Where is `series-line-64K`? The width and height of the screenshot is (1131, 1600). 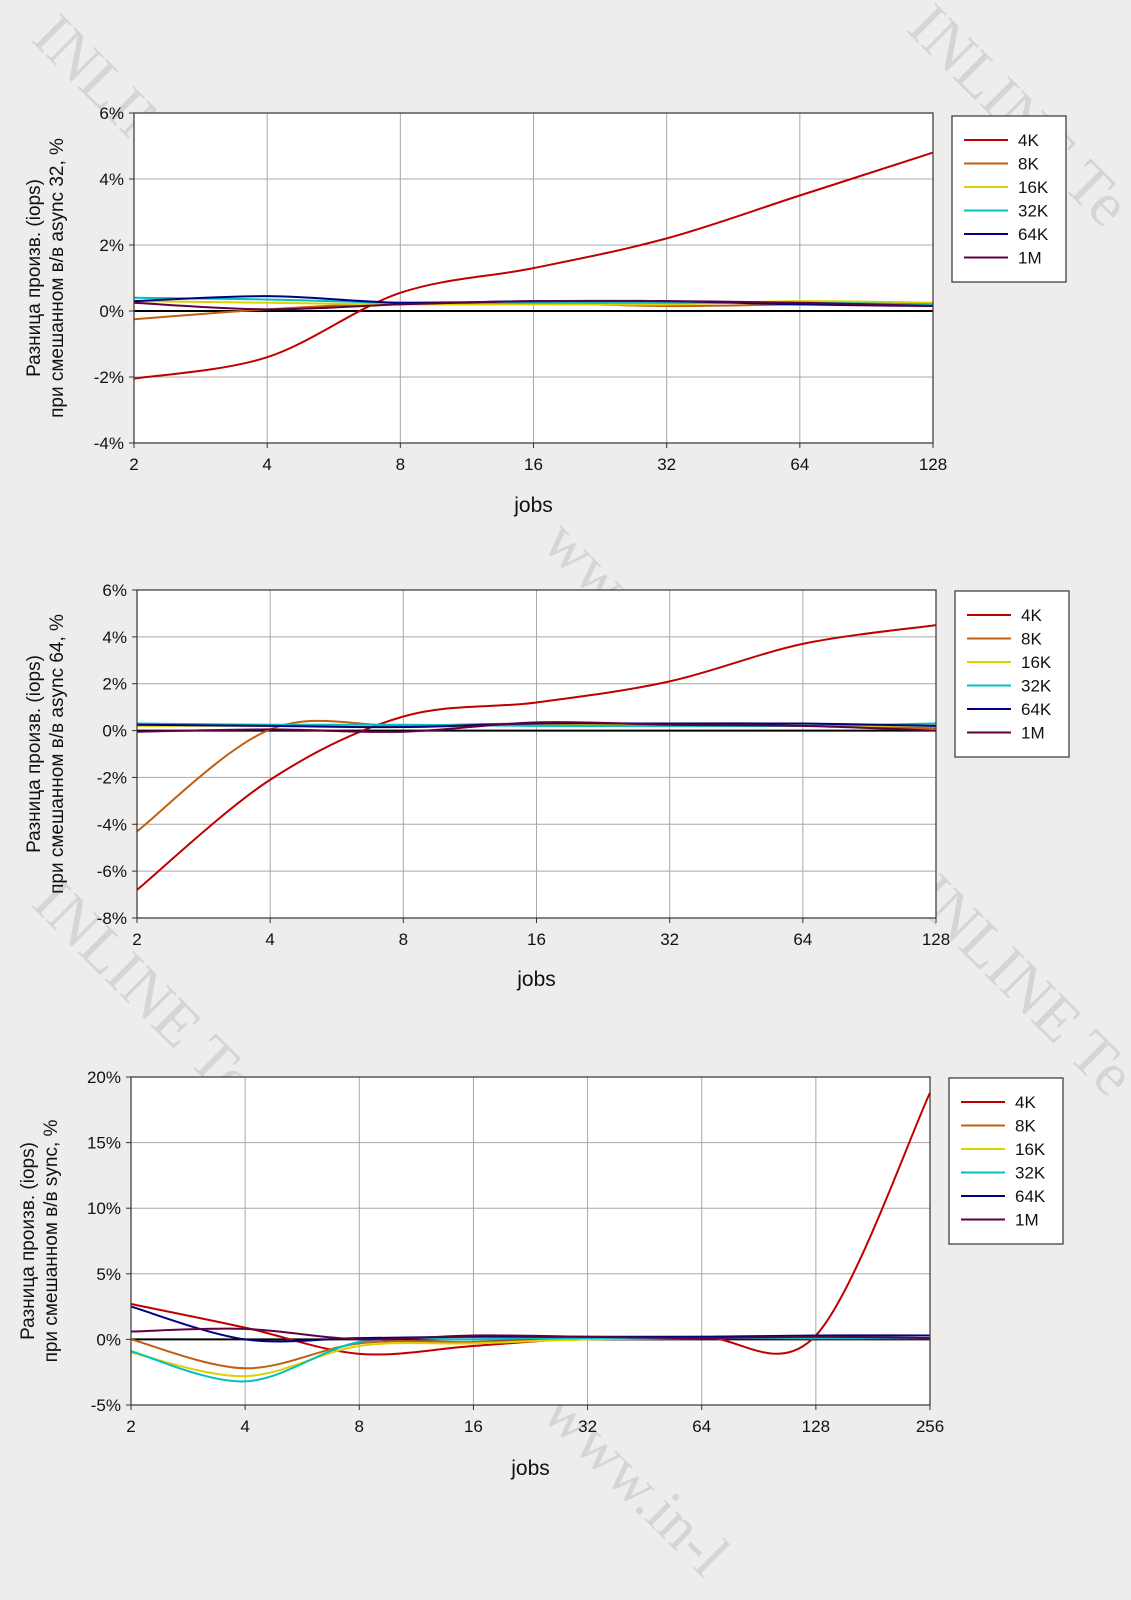
series-line-64K is located at coordinates (536, 725).